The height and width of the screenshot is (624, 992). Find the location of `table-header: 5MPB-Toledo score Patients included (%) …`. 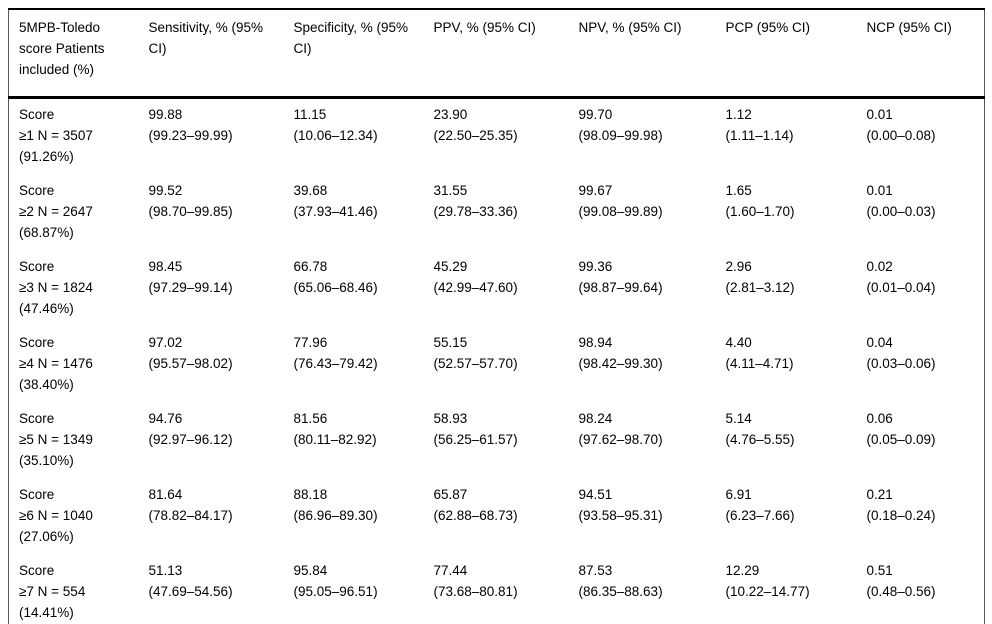

table-header: 5MPB-Toledo score Patients included (%) … is located at coordinates (496, 54).